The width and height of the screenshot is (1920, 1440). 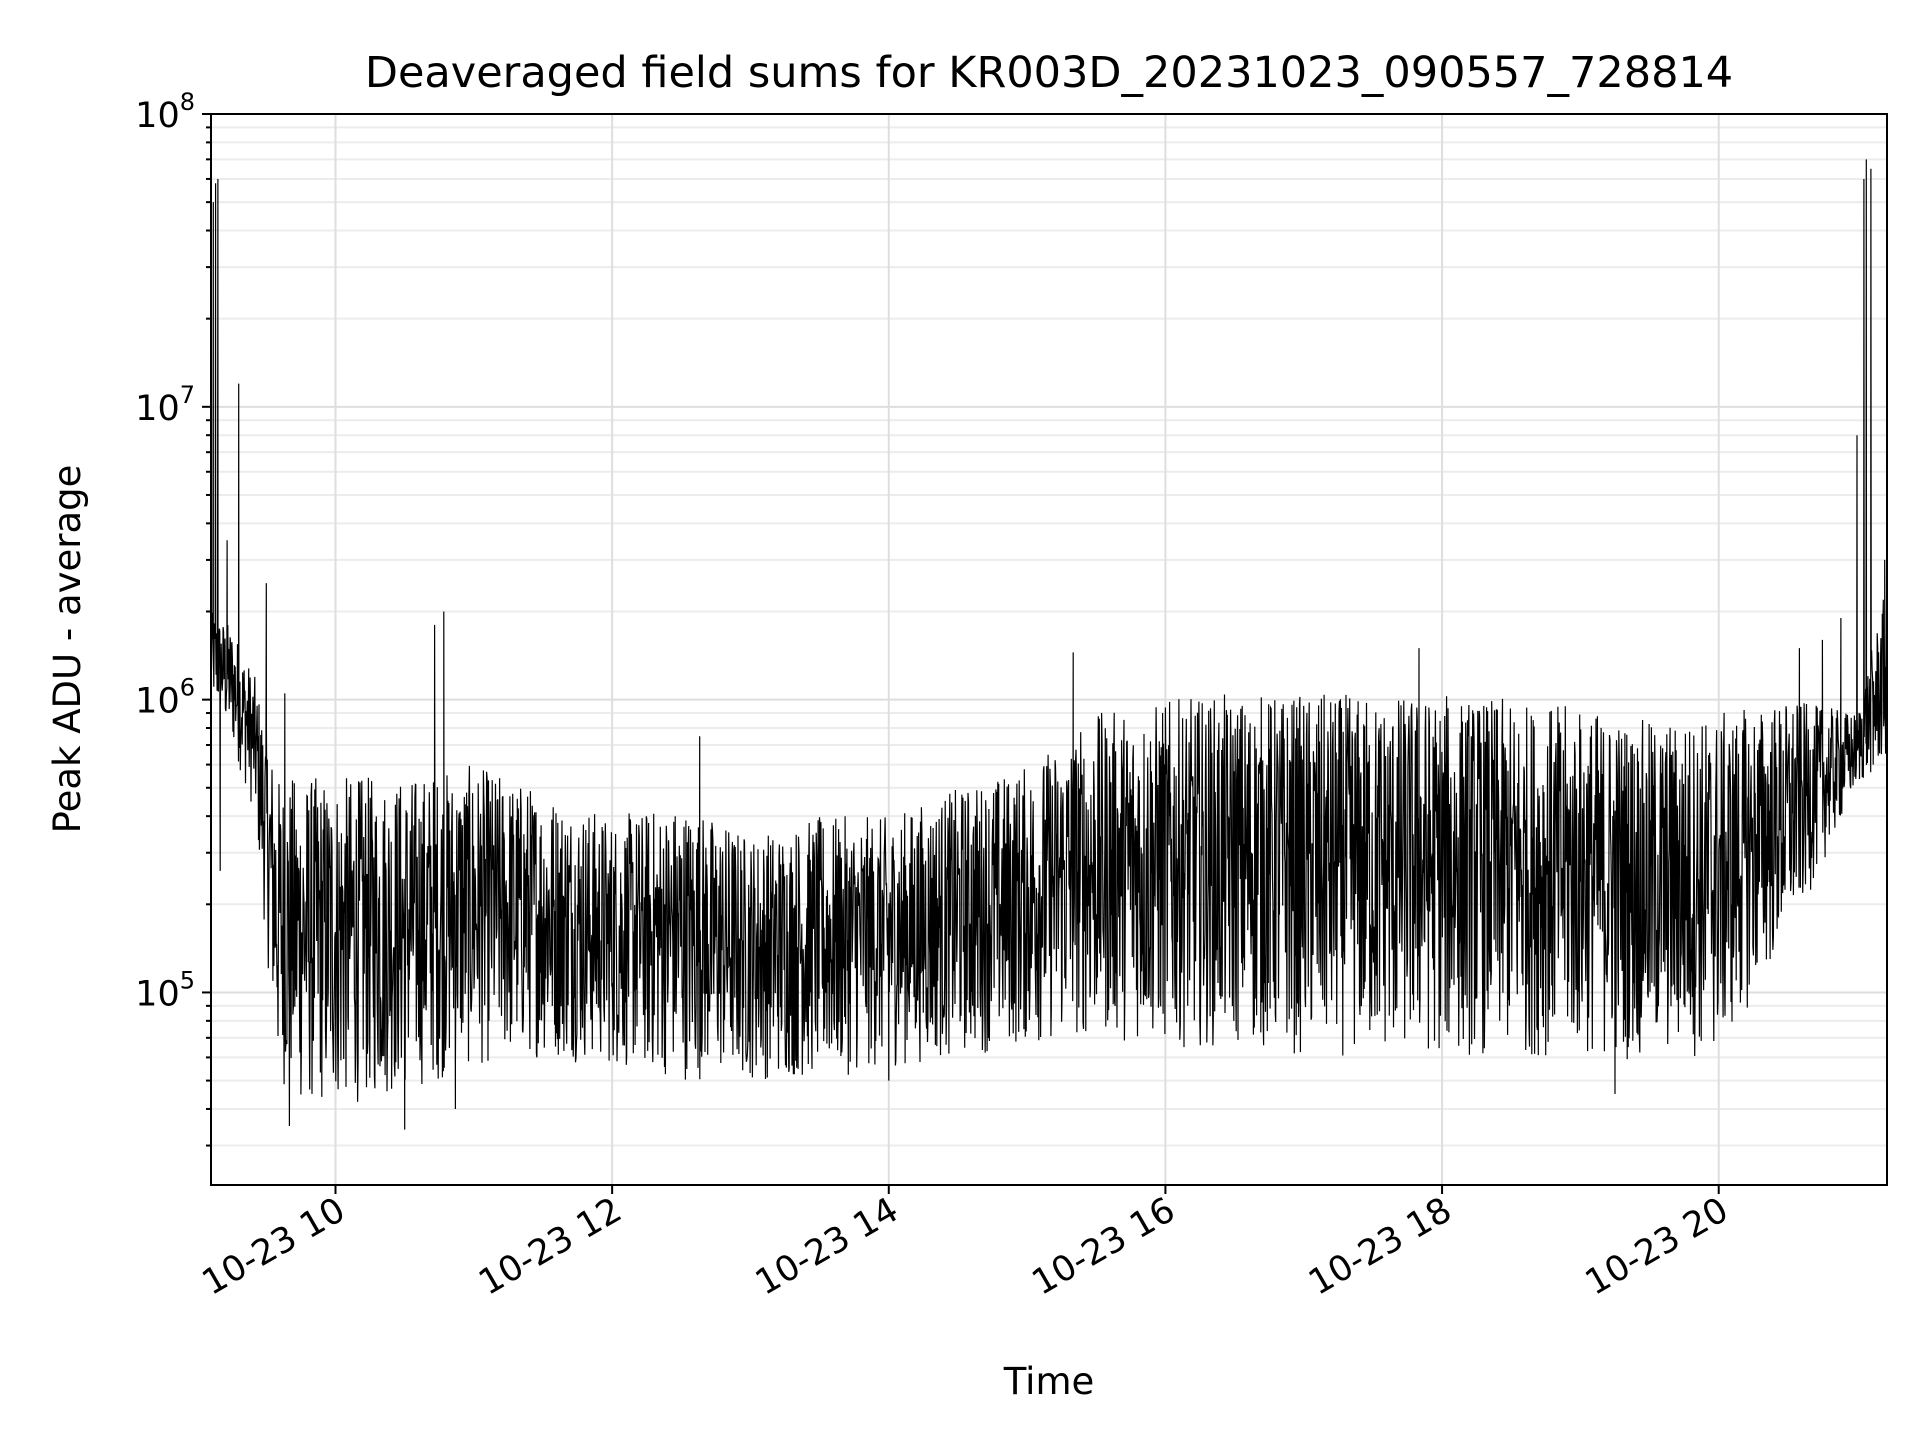 What do you see at coordinates (165, 405) in the screenshot?
I see `y-tick-label: 10⁷` at bounding box center [165, 405].